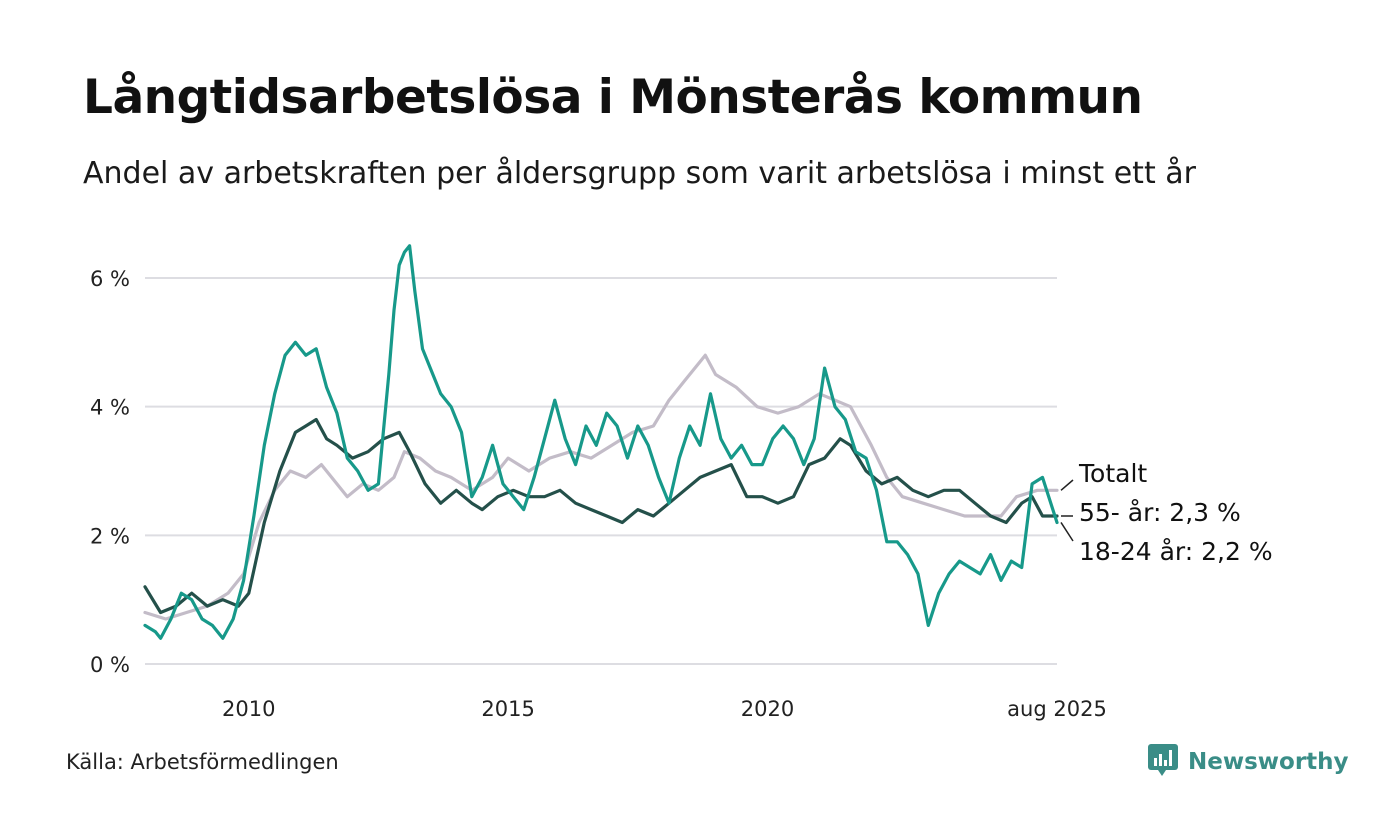 The height and width of the screenshot is (840, 1400). What do you see at coordinates (1112, 473) in the screenshot?
I see `end-label-total: Totalt` at bounding box center [1112, 473].